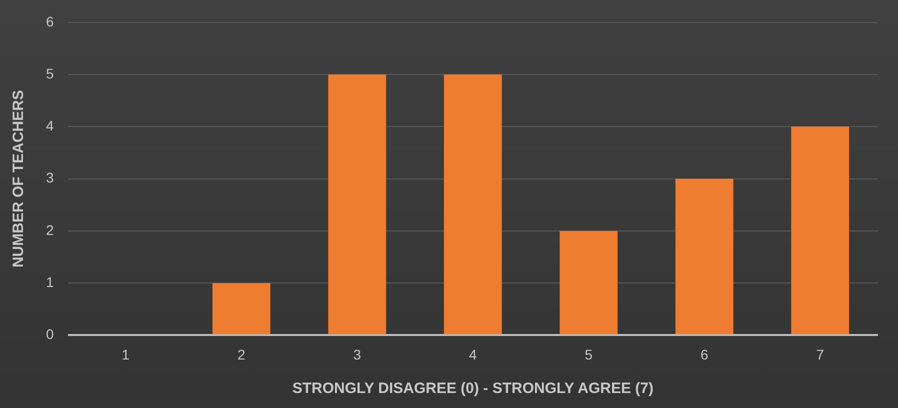 The width and height of the screenshot is (898, 408). Describe the element at coordinates (50, 282) in the screenshot. I see `y-tick-label: 1` at that location.